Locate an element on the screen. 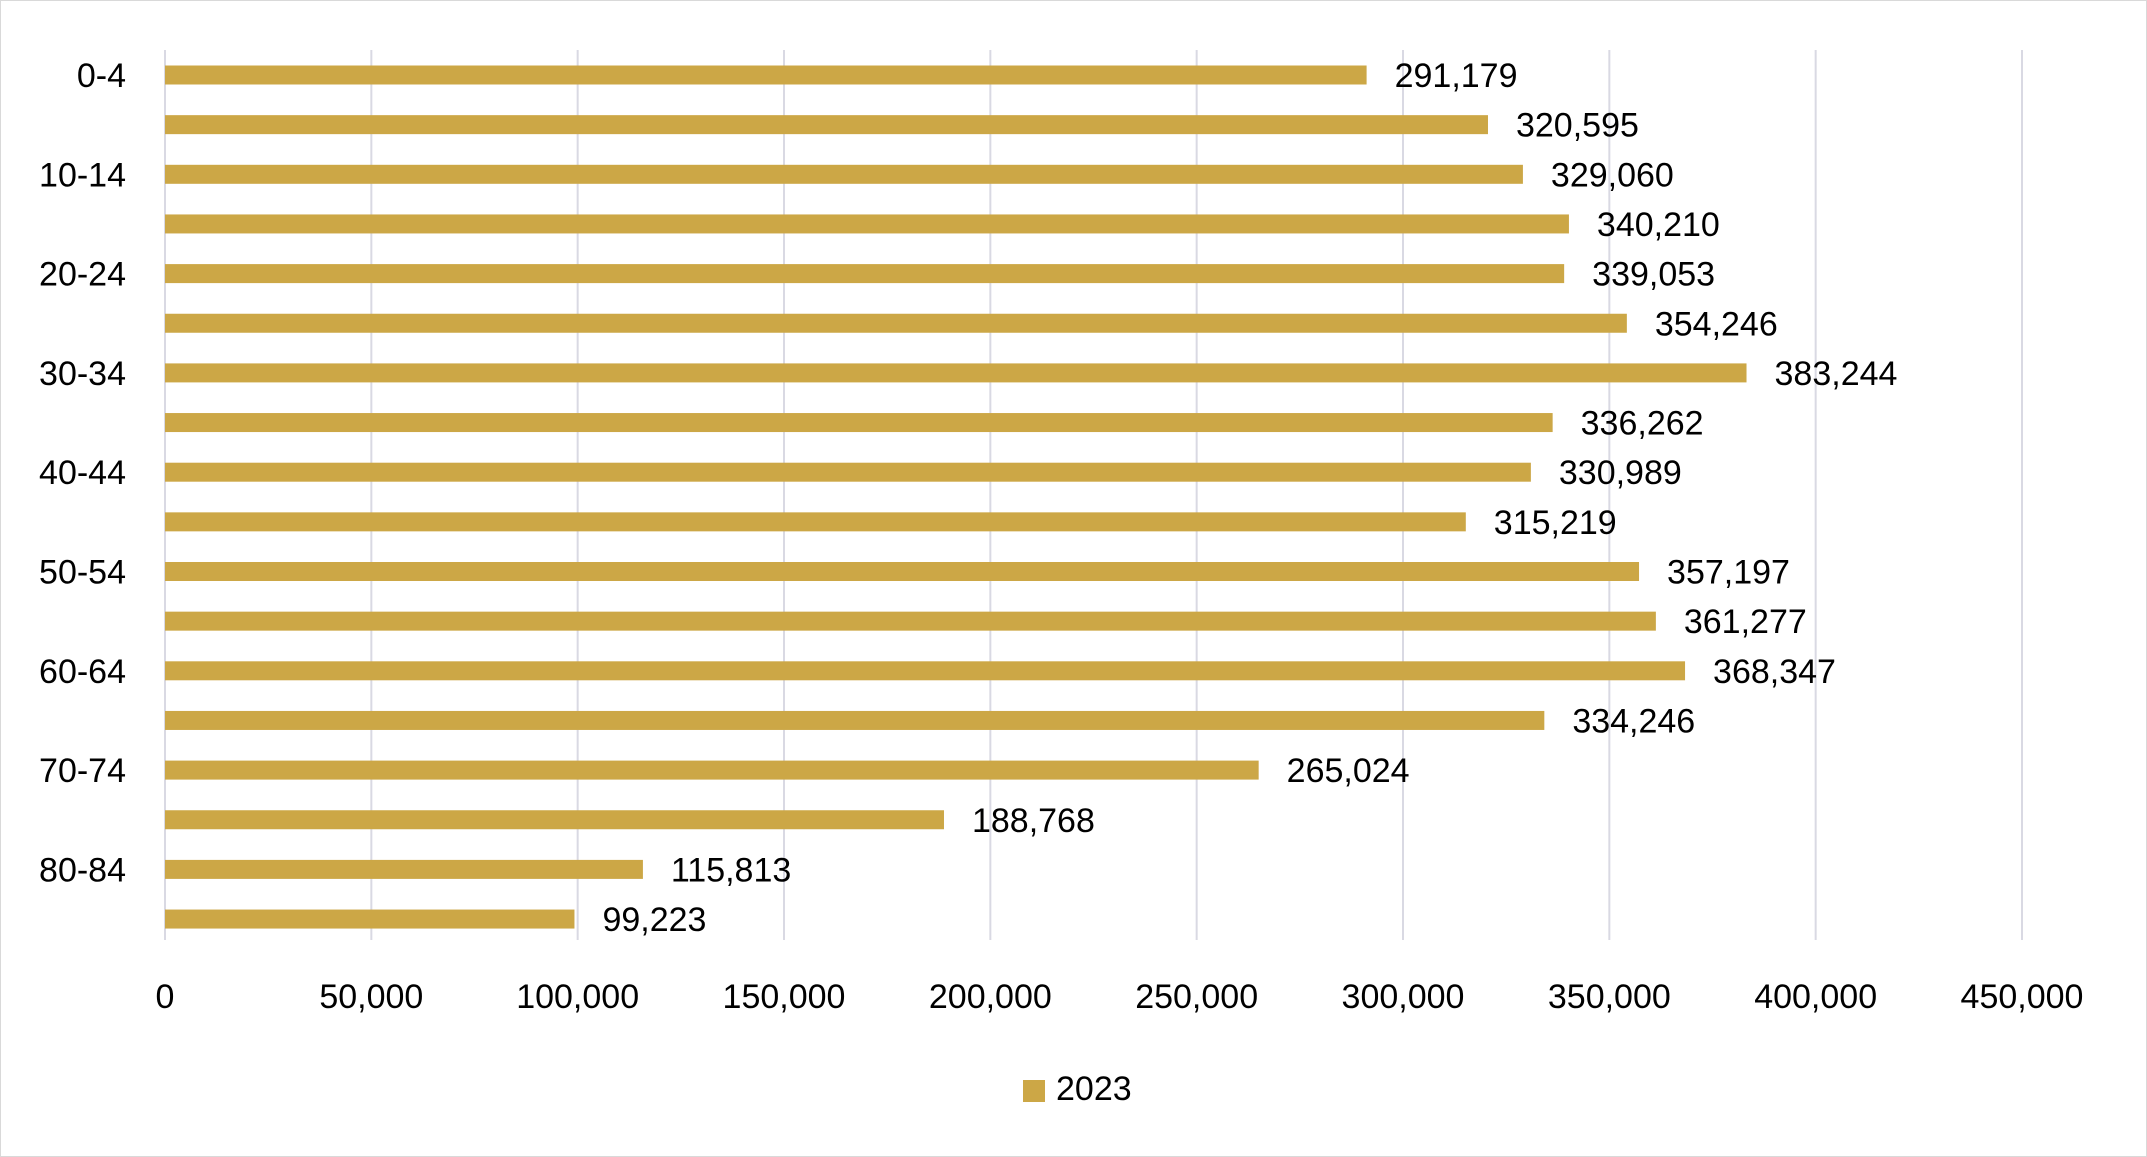 The height and width of the screenshot is (1157, 2147). x-tick-label: 250,000 is located at coordinates (1196, 997).